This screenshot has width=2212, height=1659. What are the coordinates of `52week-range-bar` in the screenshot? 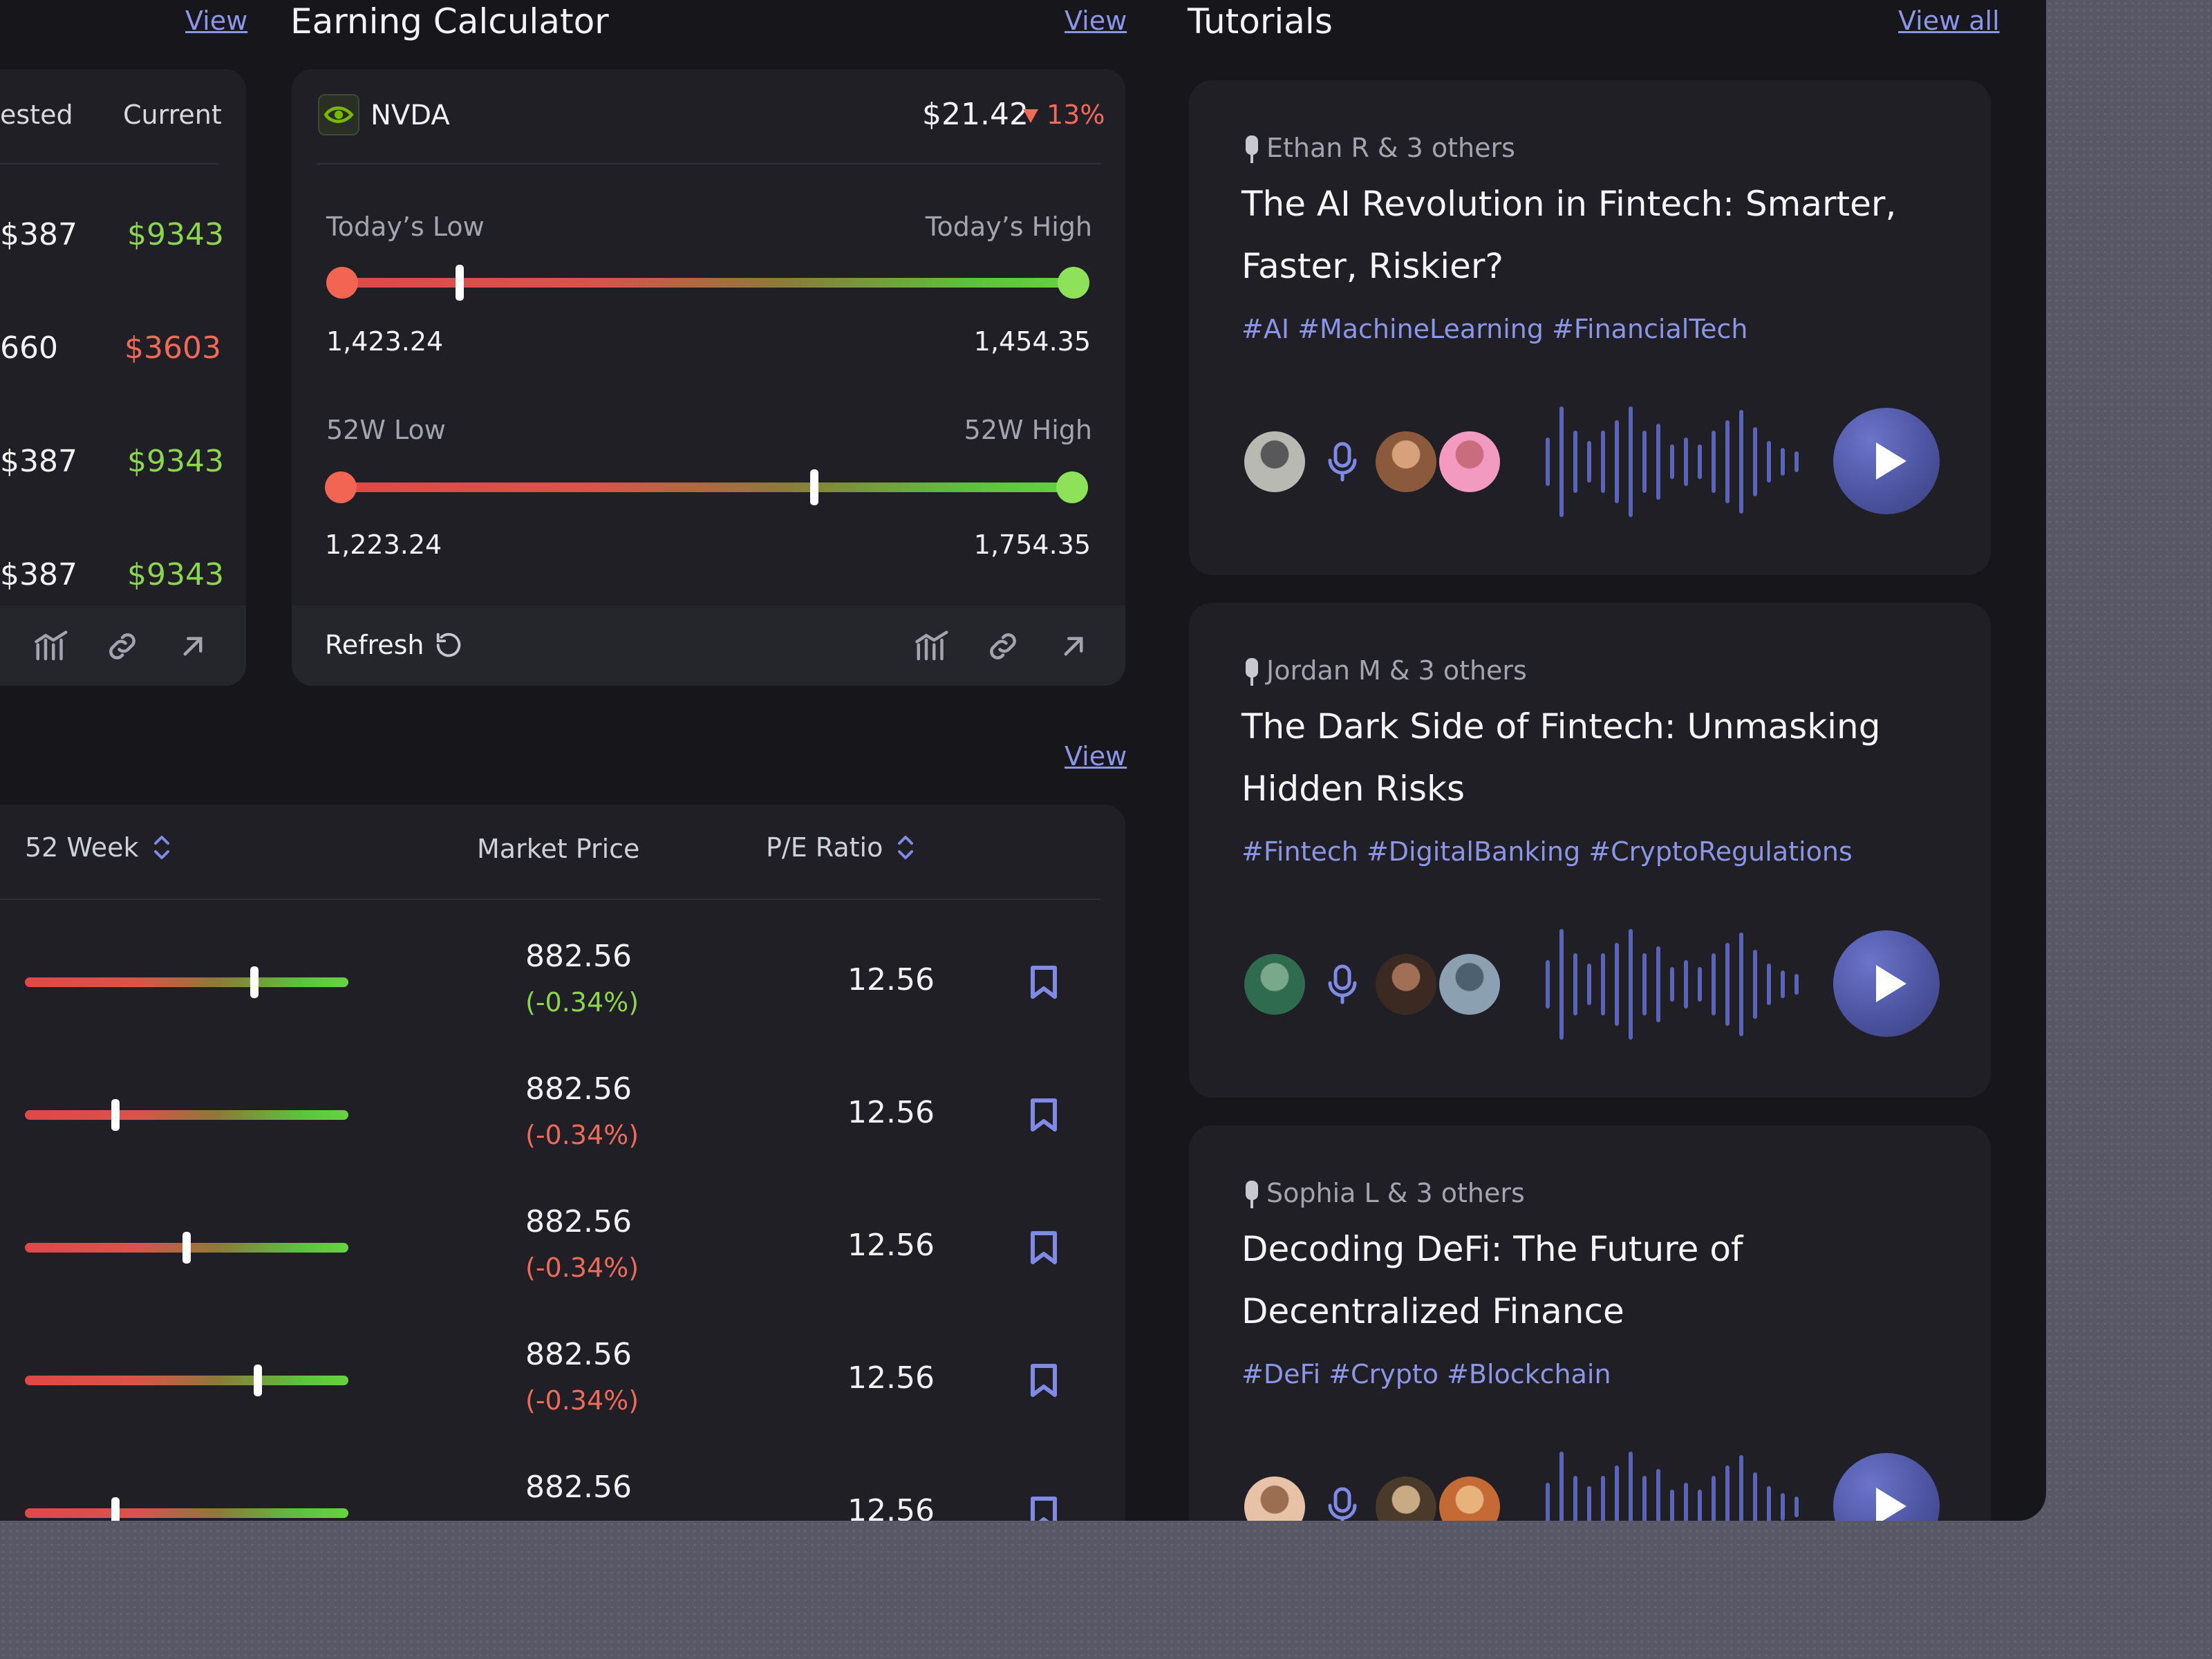 It's located at (187, 1115).